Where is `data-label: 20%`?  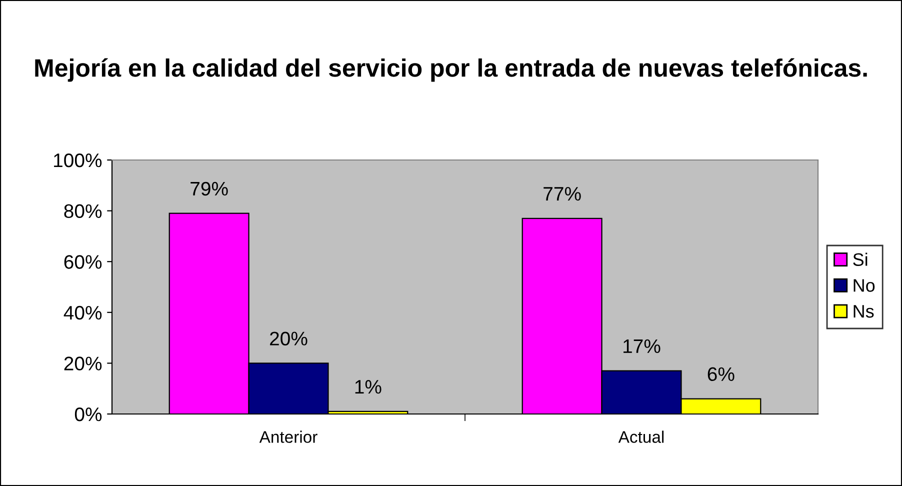
data-label: 20% is located at coordinates (289, 339).